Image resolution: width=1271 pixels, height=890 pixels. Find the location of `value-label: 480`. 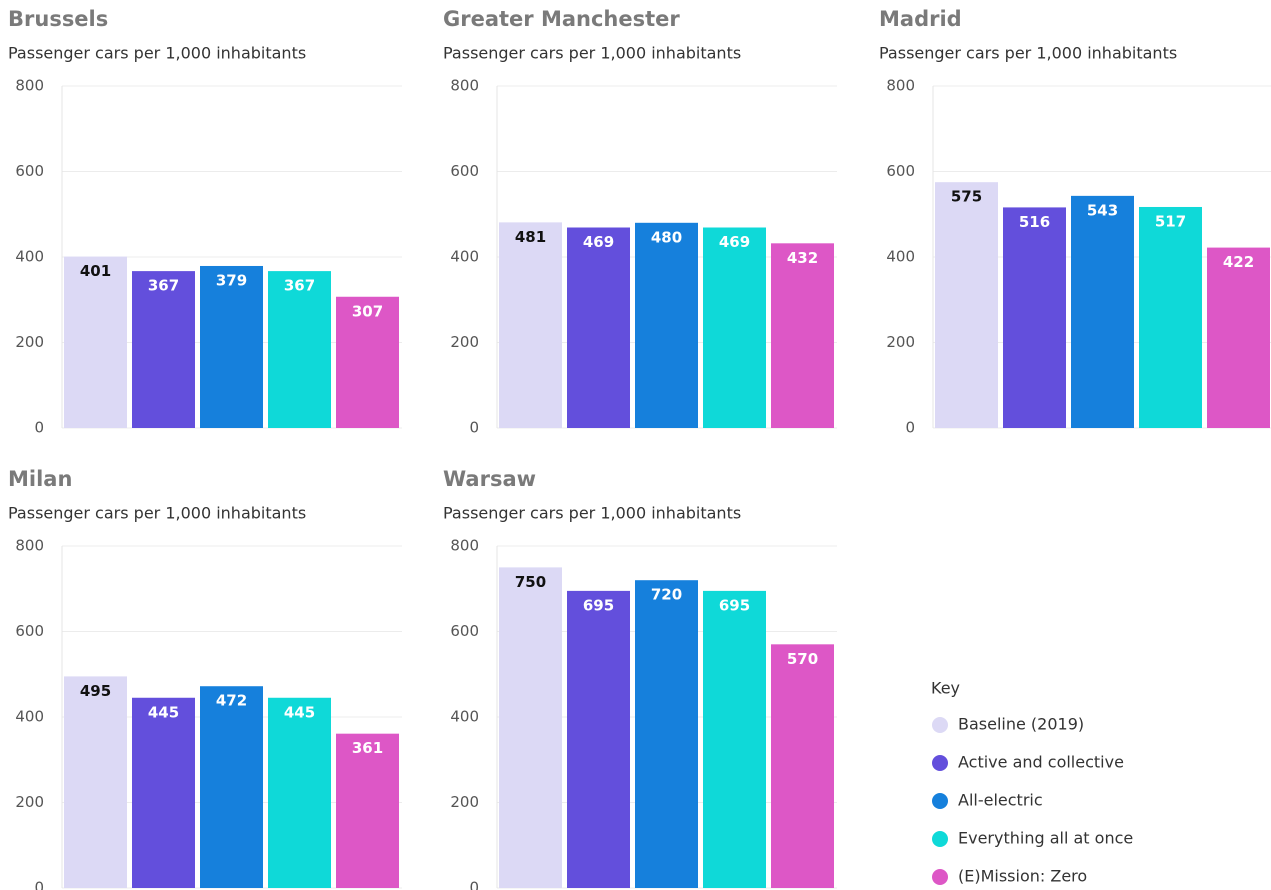

value-label: 480 is located at coordinates (666, 237).